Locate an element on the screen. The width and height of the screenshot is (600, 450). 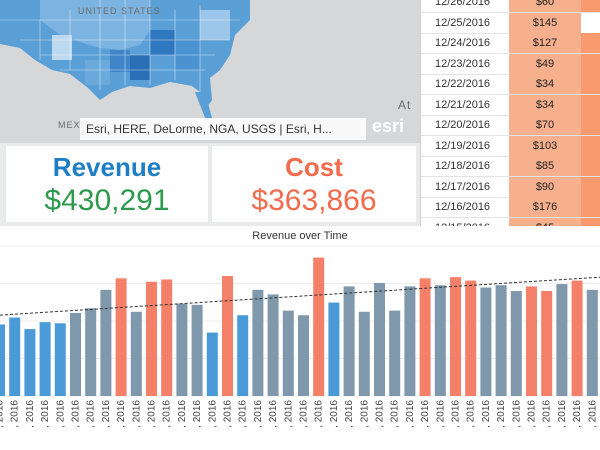
revenue-kpi-card: Revenue $430,291 is located at coordinates (107, 184).